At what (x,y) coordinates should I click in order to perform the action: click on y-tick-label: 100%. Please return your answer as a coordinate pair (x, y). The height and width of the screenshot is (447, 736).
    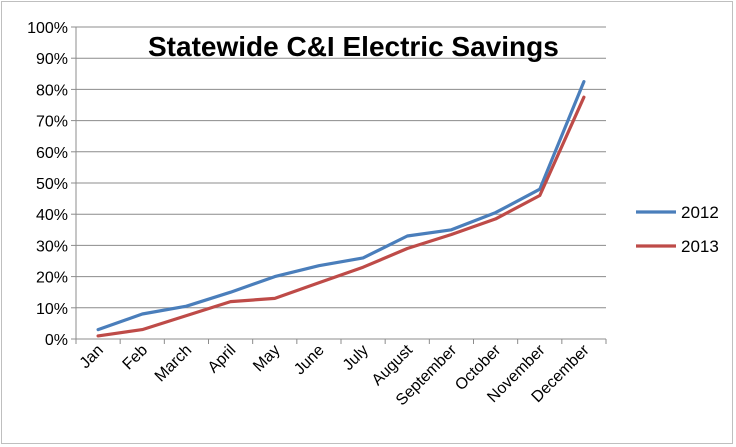
    Looking at the image, I should click on (47, 28).